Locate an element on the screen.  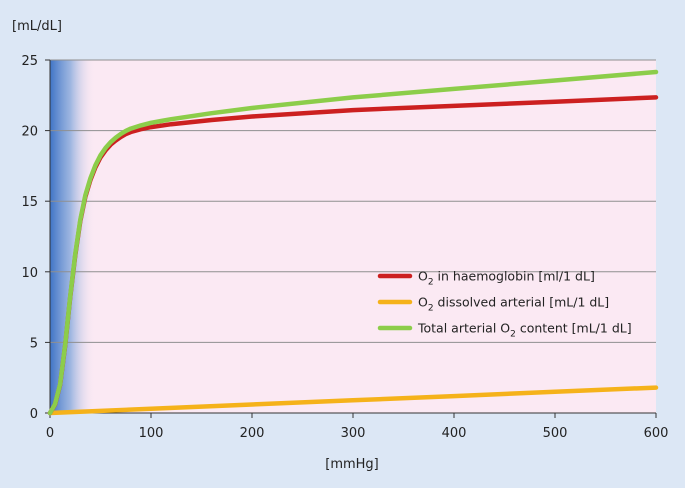
legend-label-0: O2 in haemoglobin [ml/1 dL] is located at coordinates (506, 278).